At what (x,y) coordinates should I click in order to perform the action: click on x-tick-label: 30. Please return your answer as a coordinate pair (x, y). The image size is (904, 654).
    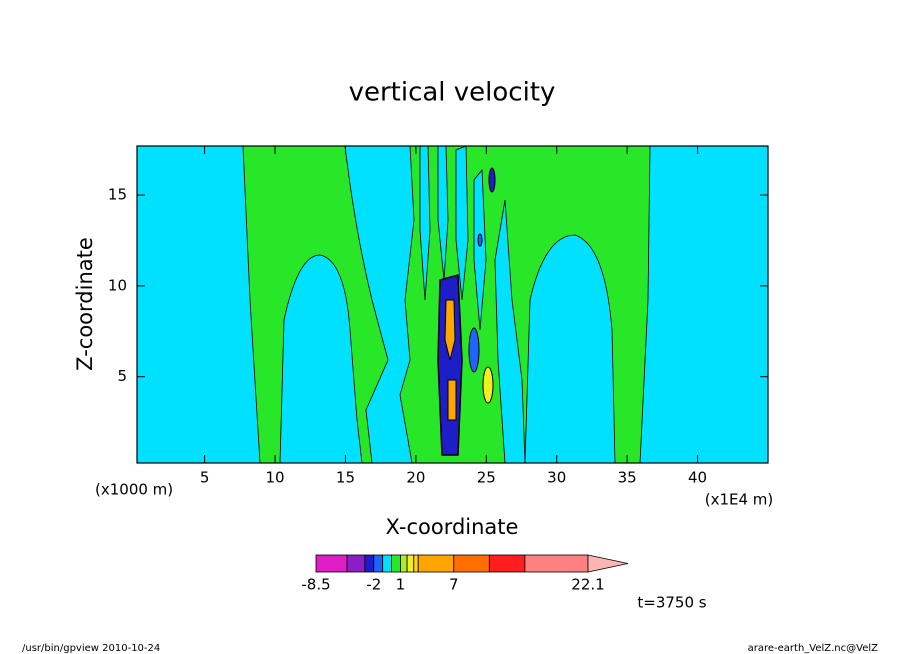
    Looking at the image, I should click on (556, 478).